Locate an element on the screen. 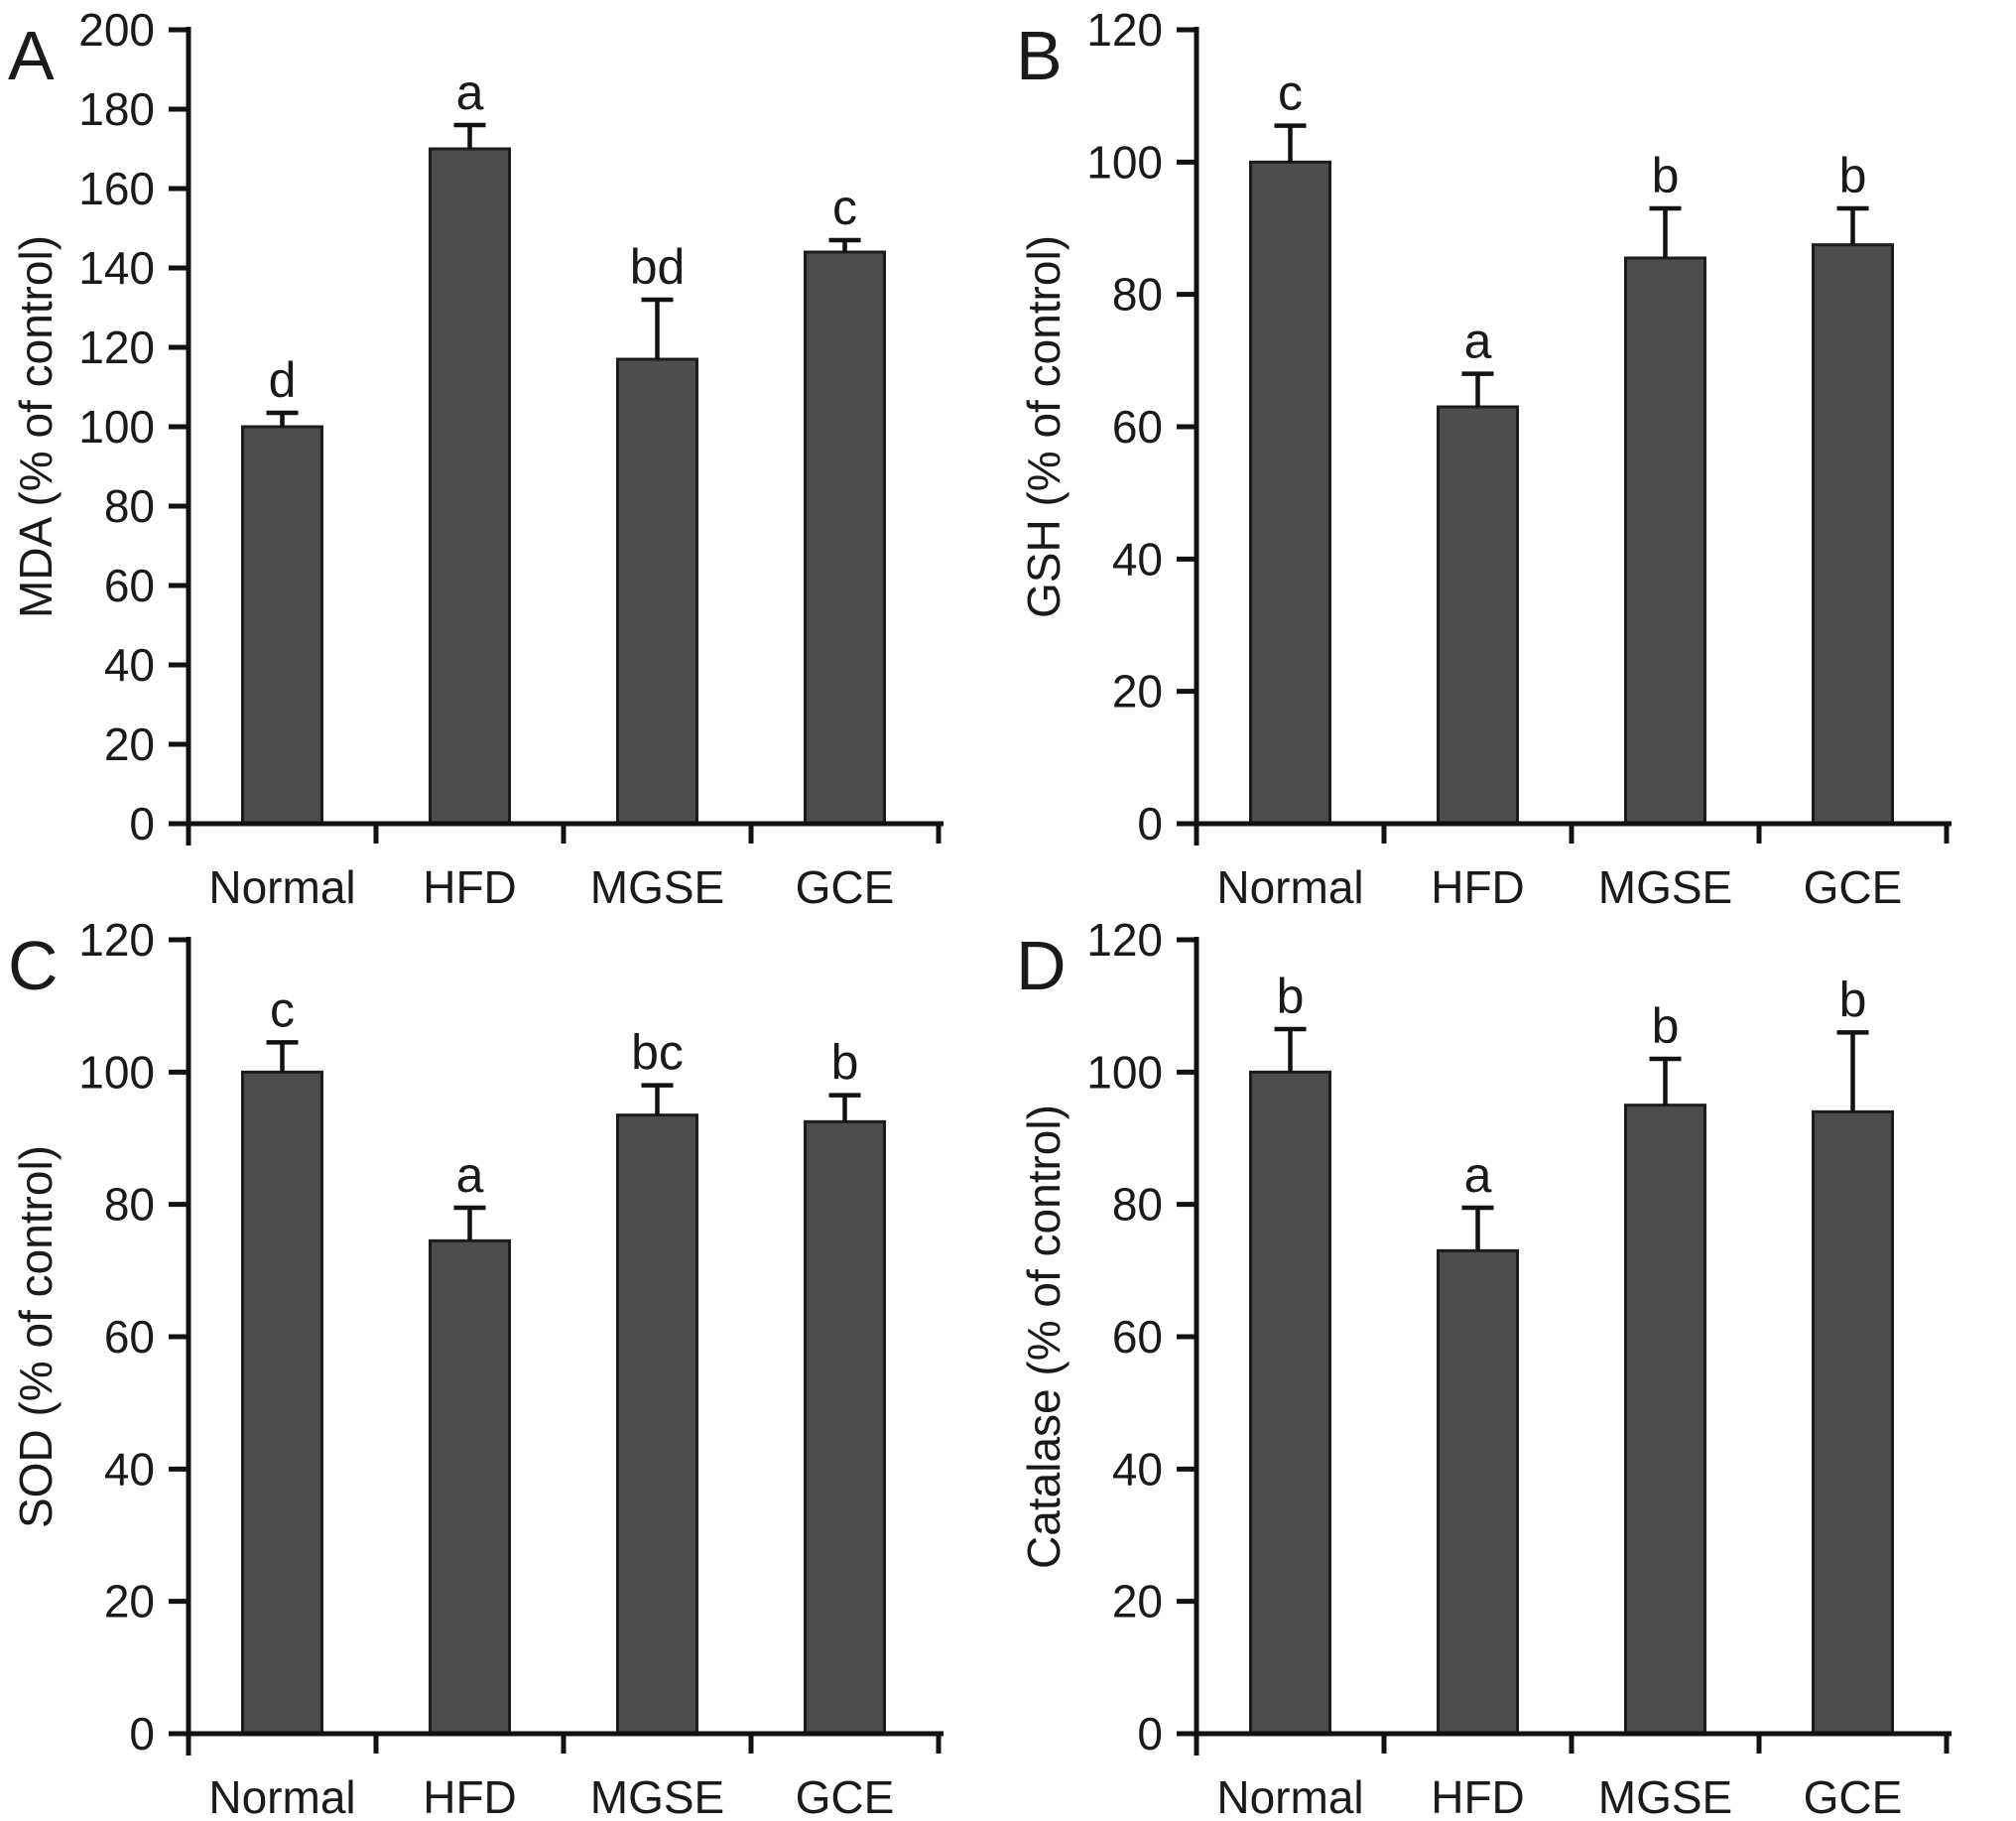 This screenshot has height=1821, width=2016. y-tick-label: 160 is located at coordinates (116, 188).